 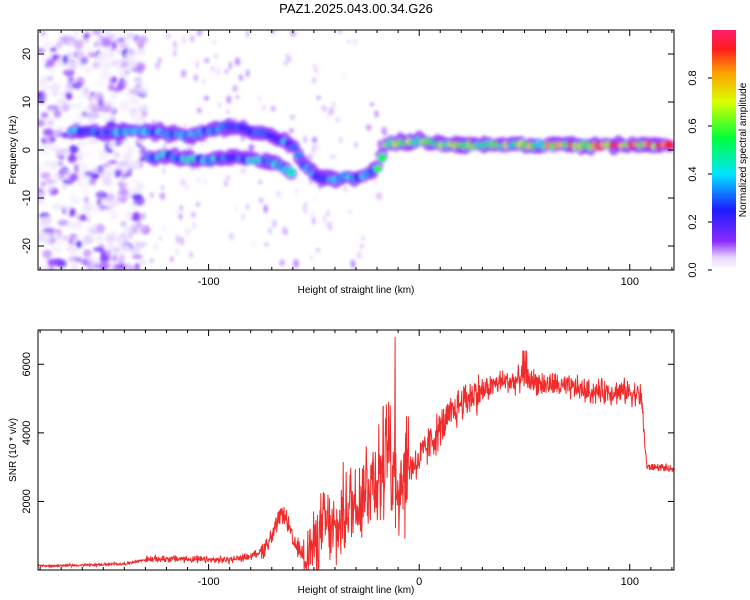 What do you see at coordinates (693, 221) in the screenshot?
I see `colorbar-tick-label: 0.2` at bounding box center [693, 221].